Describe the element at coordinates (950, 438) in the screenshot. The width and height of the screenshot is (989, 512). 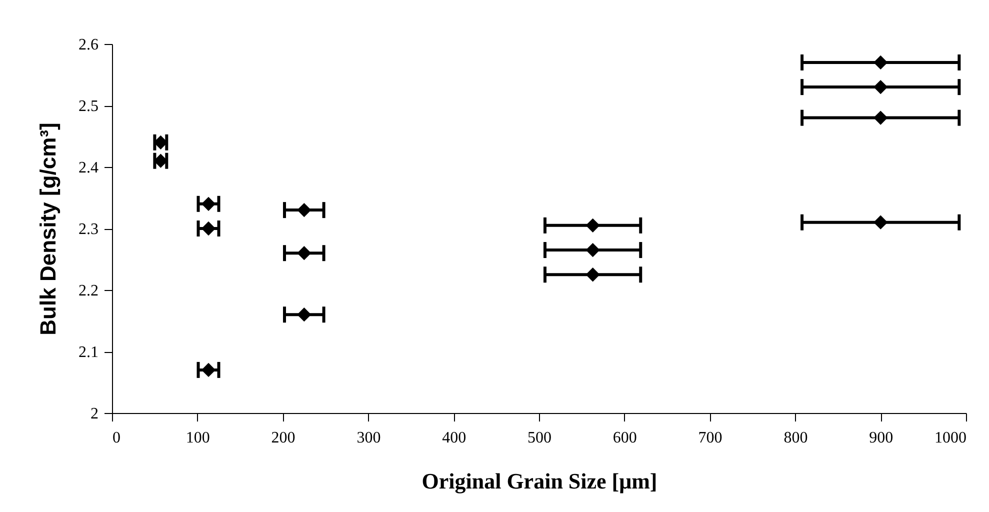
I see `x-tick-label: 1000` at that location.